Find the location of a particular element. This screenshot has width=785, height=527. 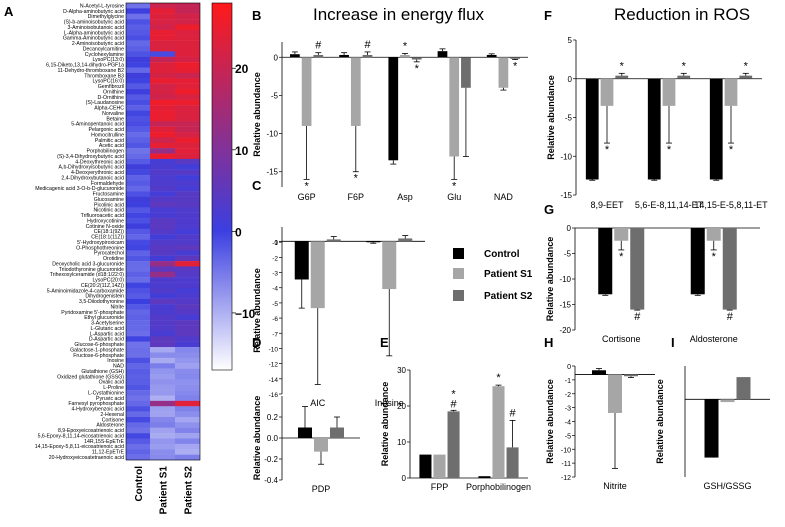

heatmap-row-label: 2-Hexenal is located at coordinates (112, 415).